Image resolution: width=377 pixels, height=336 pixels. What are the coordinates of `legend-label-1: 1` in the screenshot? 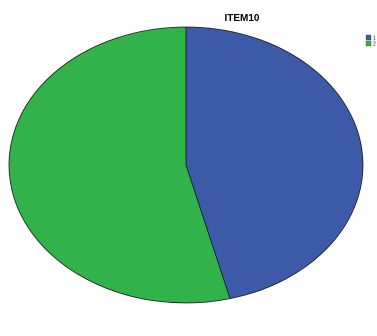 It's located at (374, 39).